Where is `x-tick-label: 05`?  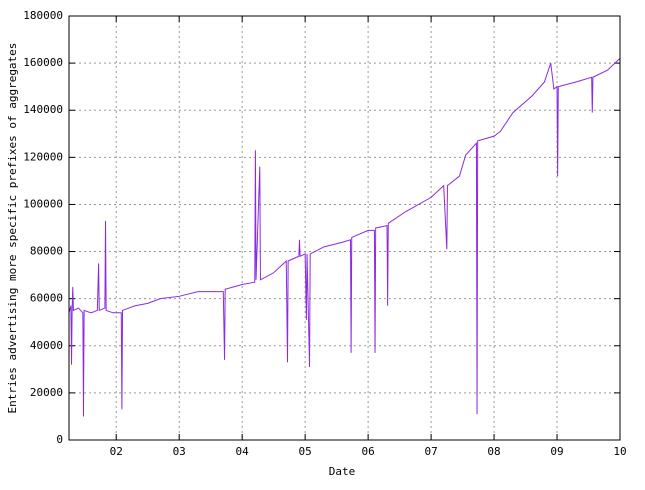 x-tick-label: 05 is located at coordinates (305, 451).